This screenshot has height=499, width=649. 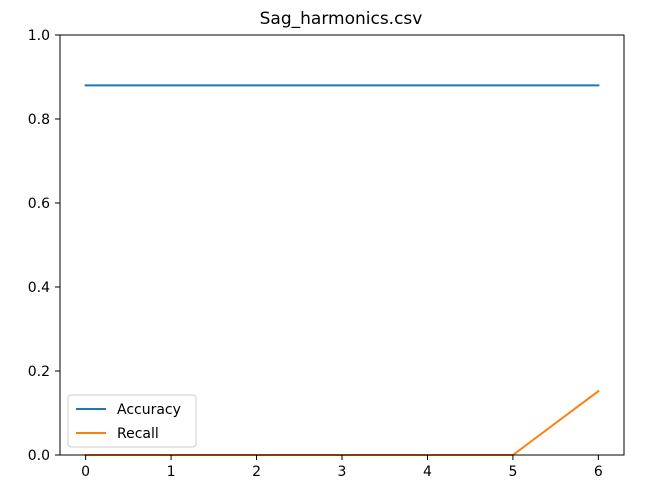 What do you see at coordinates (85, 472) in the screenshot?
I see `x-tick-label: 0` at bounding box center [85, 472].